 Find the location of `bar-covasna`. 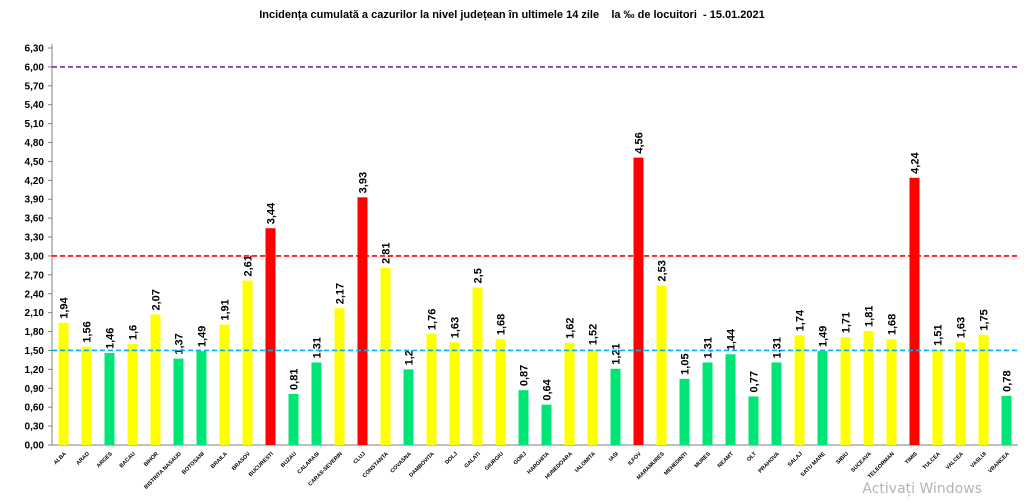

bar-covasna is located at coordinates (408, 407).